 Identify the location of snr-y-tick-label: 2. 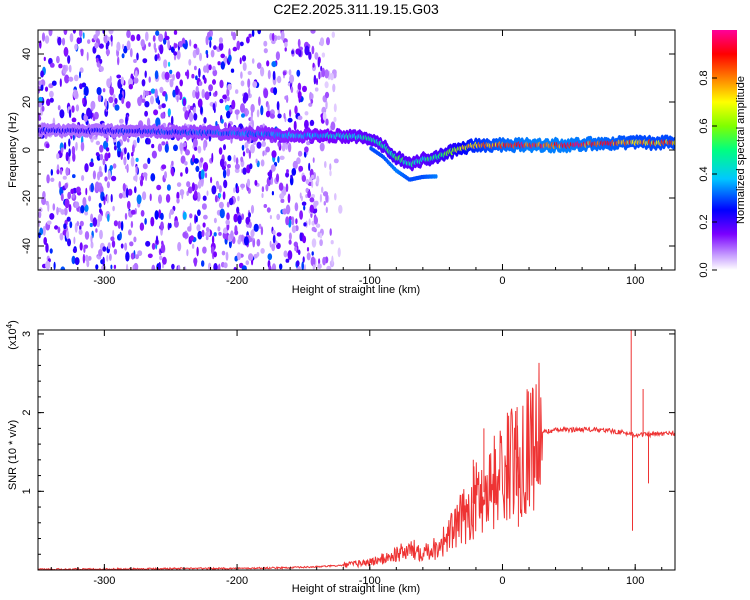
(27, 413).